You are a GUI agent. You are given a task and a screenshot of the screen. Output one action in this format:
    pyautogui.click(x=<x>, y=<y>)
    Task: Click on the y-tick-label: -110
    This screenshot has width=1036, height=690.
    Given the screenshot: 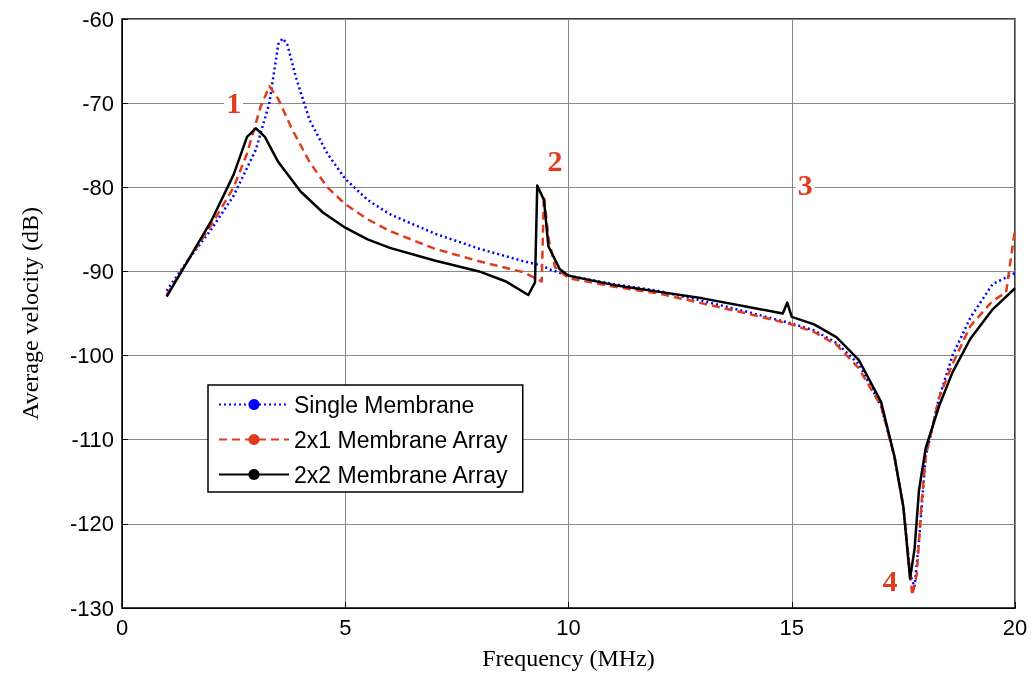 What is the action you would take?
    pyautogui.click(x=92, y=440)
    